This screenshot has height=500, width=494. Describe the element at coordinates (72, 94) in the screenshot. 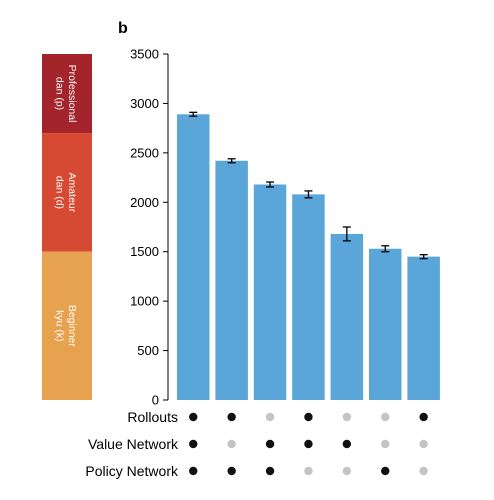

I see `rank-band-label-line: Professional` at that location.